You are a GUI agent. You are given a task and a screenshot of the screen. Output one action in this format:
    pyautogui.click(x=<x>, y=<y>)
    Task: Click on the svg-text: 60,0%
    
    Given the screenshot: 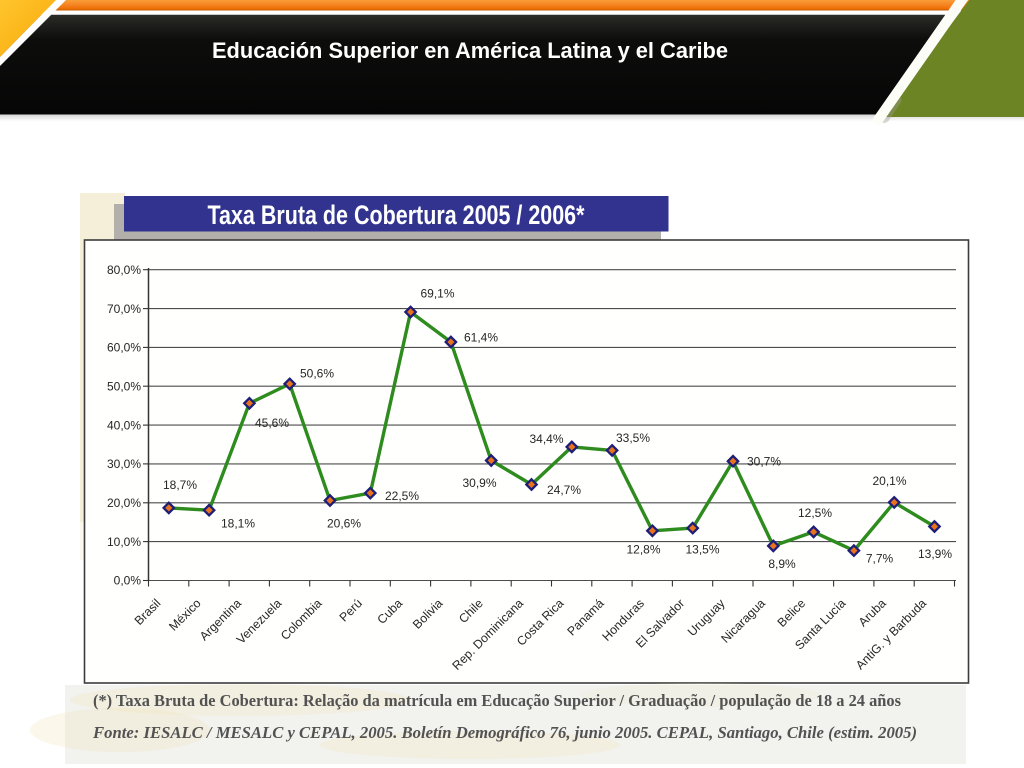 What is the action you would take?
    pyautogui.click(x=124, y=348)
    